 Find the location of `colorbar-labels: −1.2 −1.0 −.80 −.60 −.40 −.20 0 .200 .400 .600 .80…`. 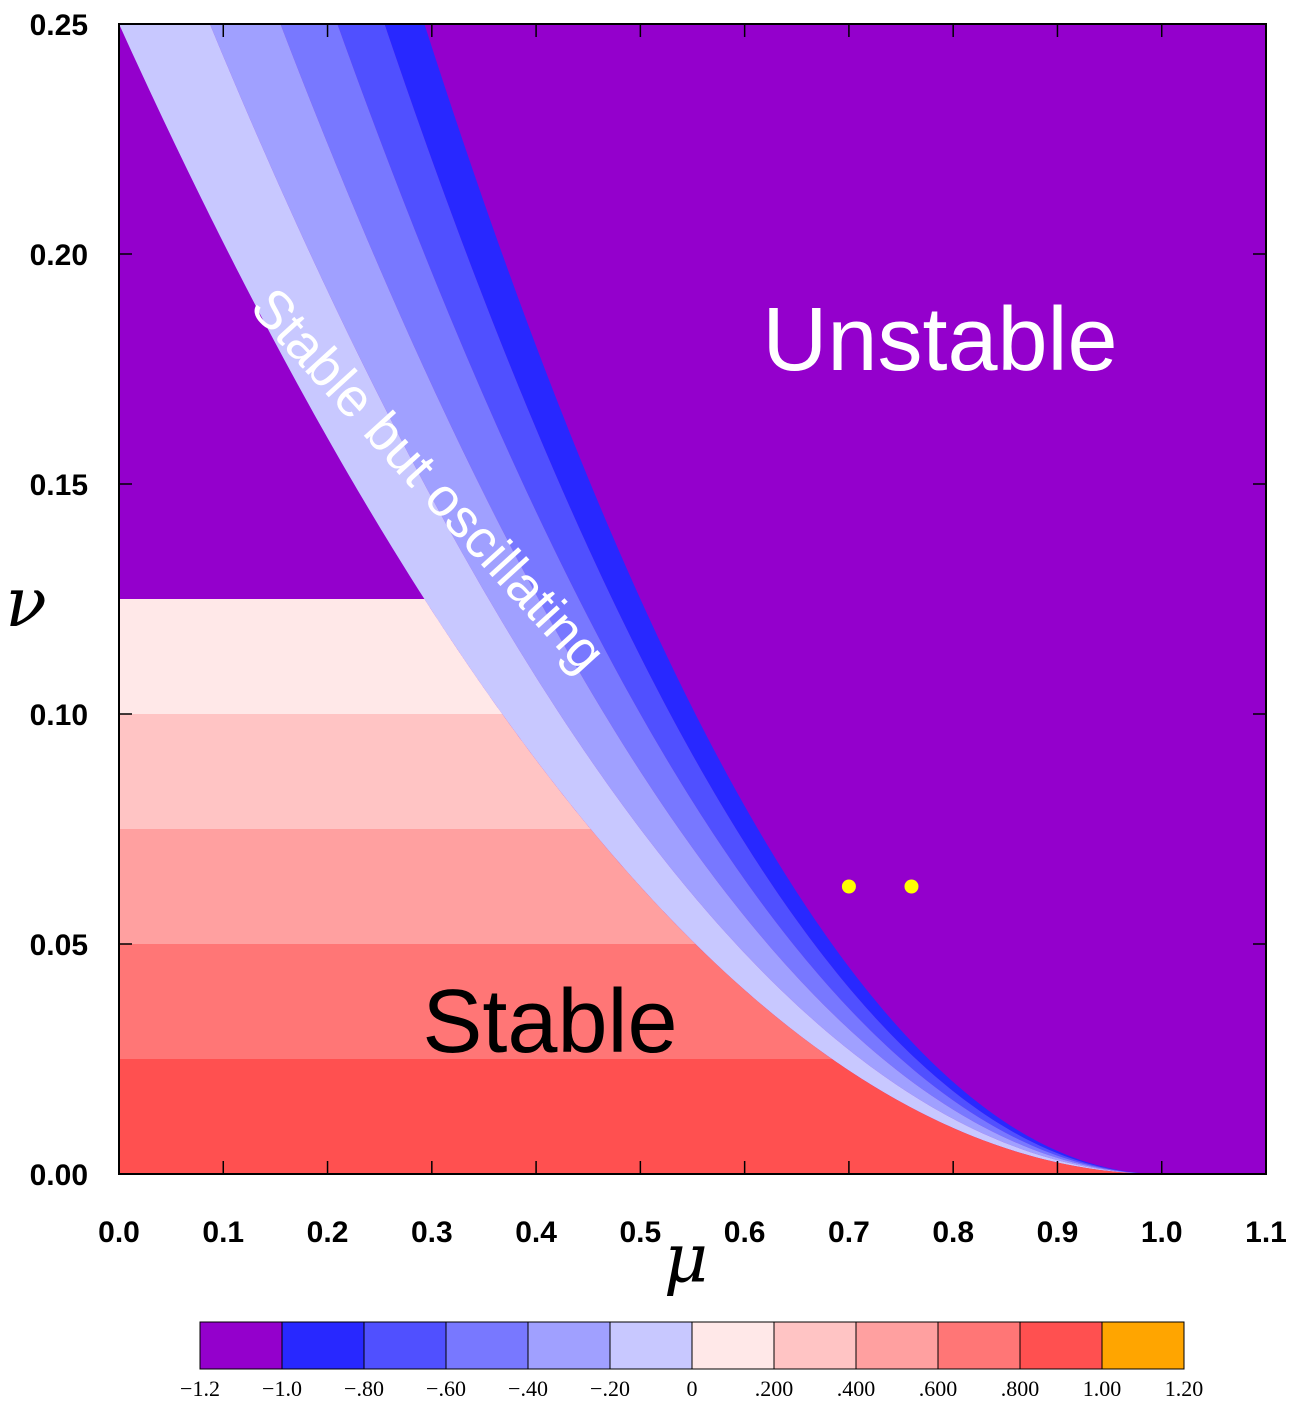

colorbar-labels: −1.2 −1.0 −.80 −.60 −.40 −.20 0 .200 .400 .600 .80… is located at coordinates (691, 1388).